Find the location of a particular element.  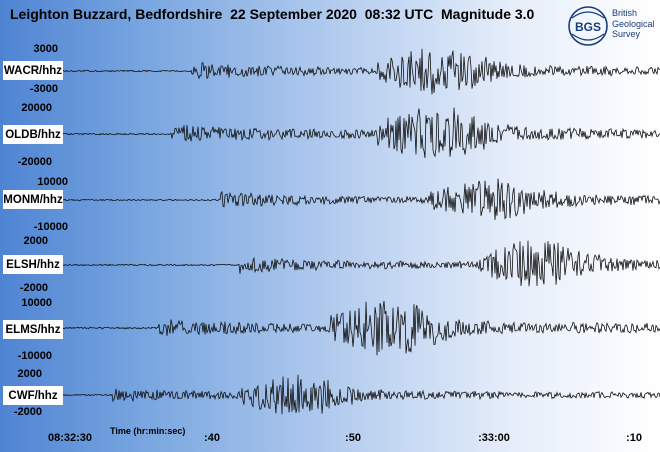

logo-name: British Geological Survey is located at coordinates (633, 24).